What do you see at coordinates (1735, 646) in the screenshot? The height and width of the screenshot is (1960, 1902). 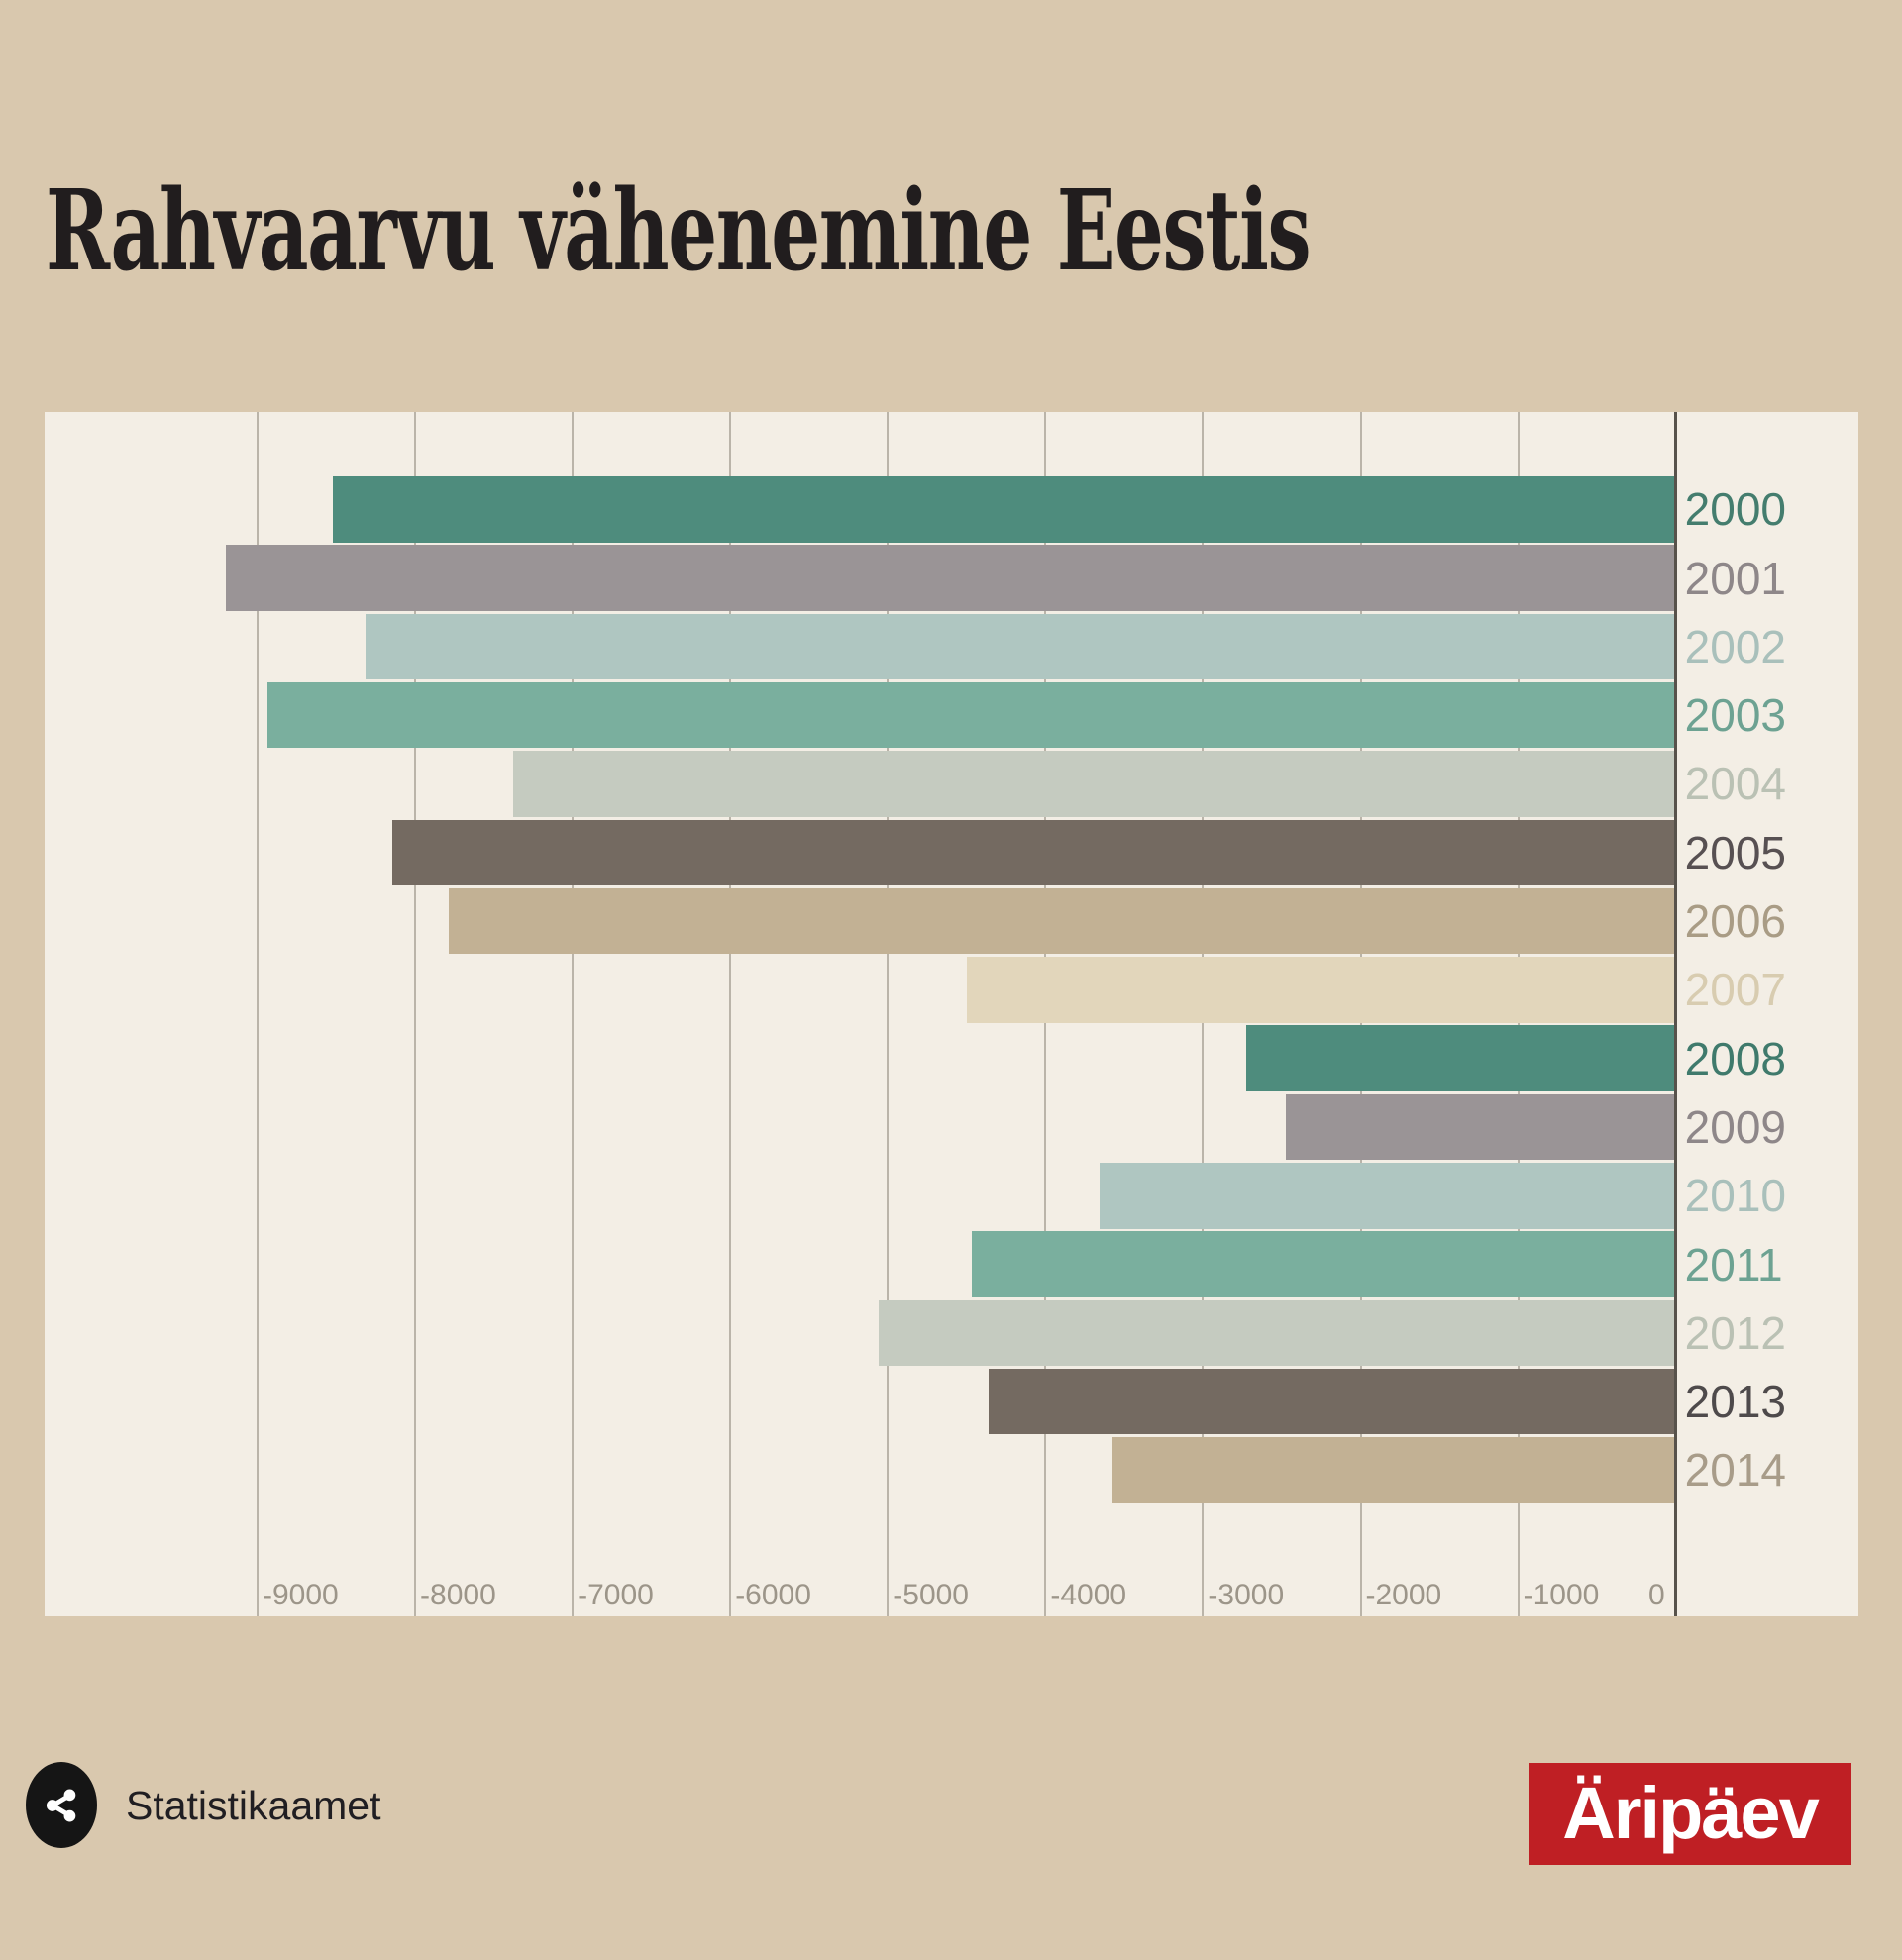 I see `year-label-2002: 2002` at bounding box center [1735, 646].